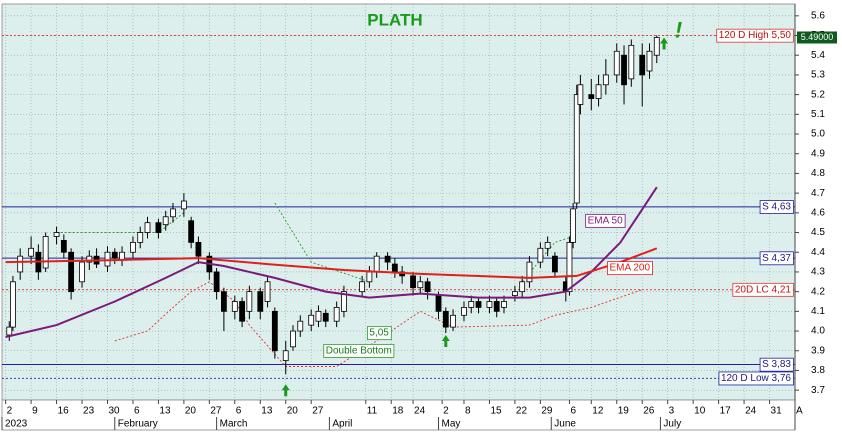 This screenshot has height=435, width=842. What do you see at coordinates (818, 370) in the screenshot?
I see `y-tick-label: 3.8` at bounding box center [818, 370].